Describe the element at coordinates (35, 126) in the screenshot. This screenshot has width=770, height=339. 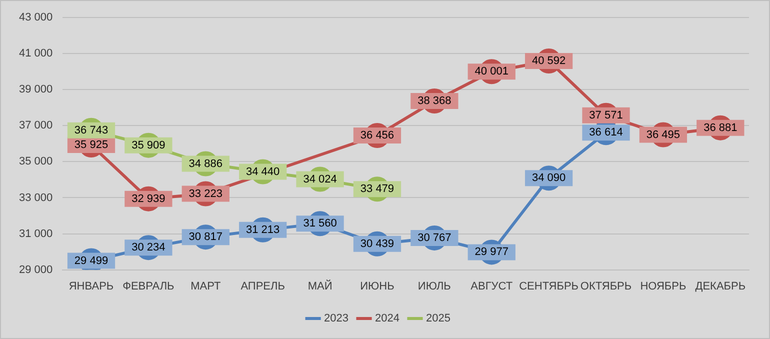
I see `y-tick-label: 37 000` at that location.